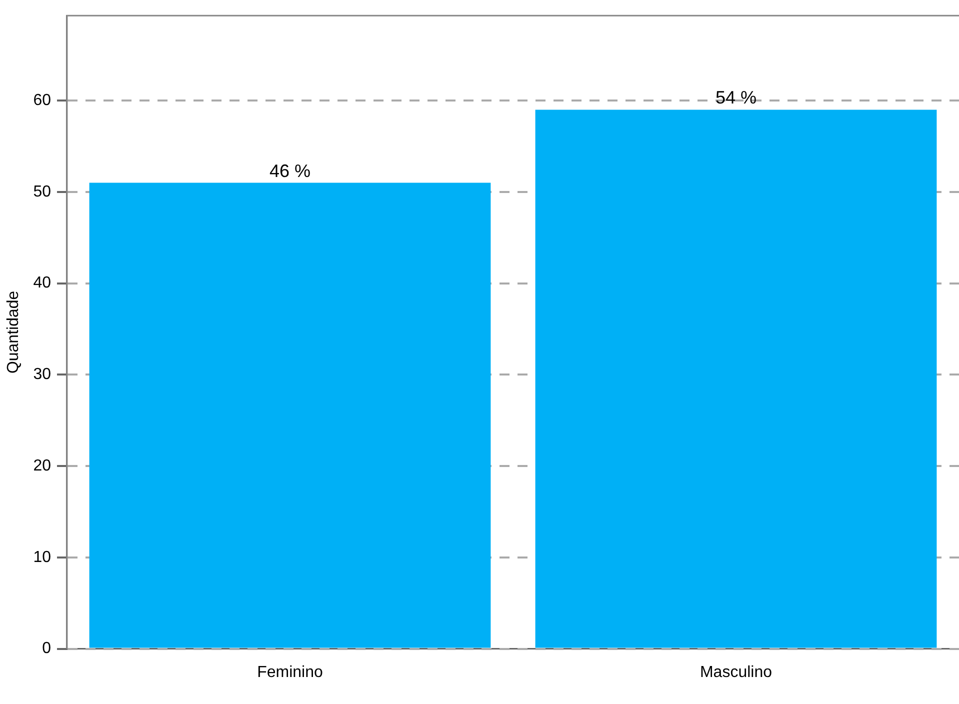 This screenshot has height=704, width=959. What do you see at coordinates (736, 98) in the screenshot?
I see `annotation: 54 %` at bounding box center [736, 98].